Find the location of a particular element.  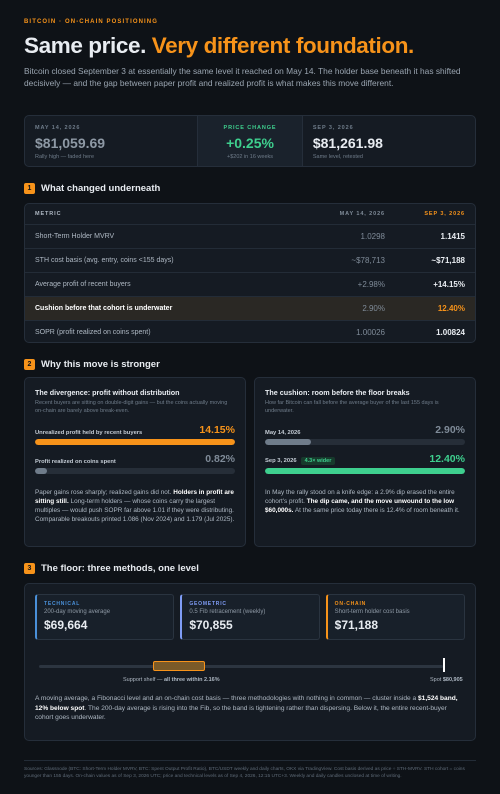

cell: +14.15% is located at coordinates (449, 284).